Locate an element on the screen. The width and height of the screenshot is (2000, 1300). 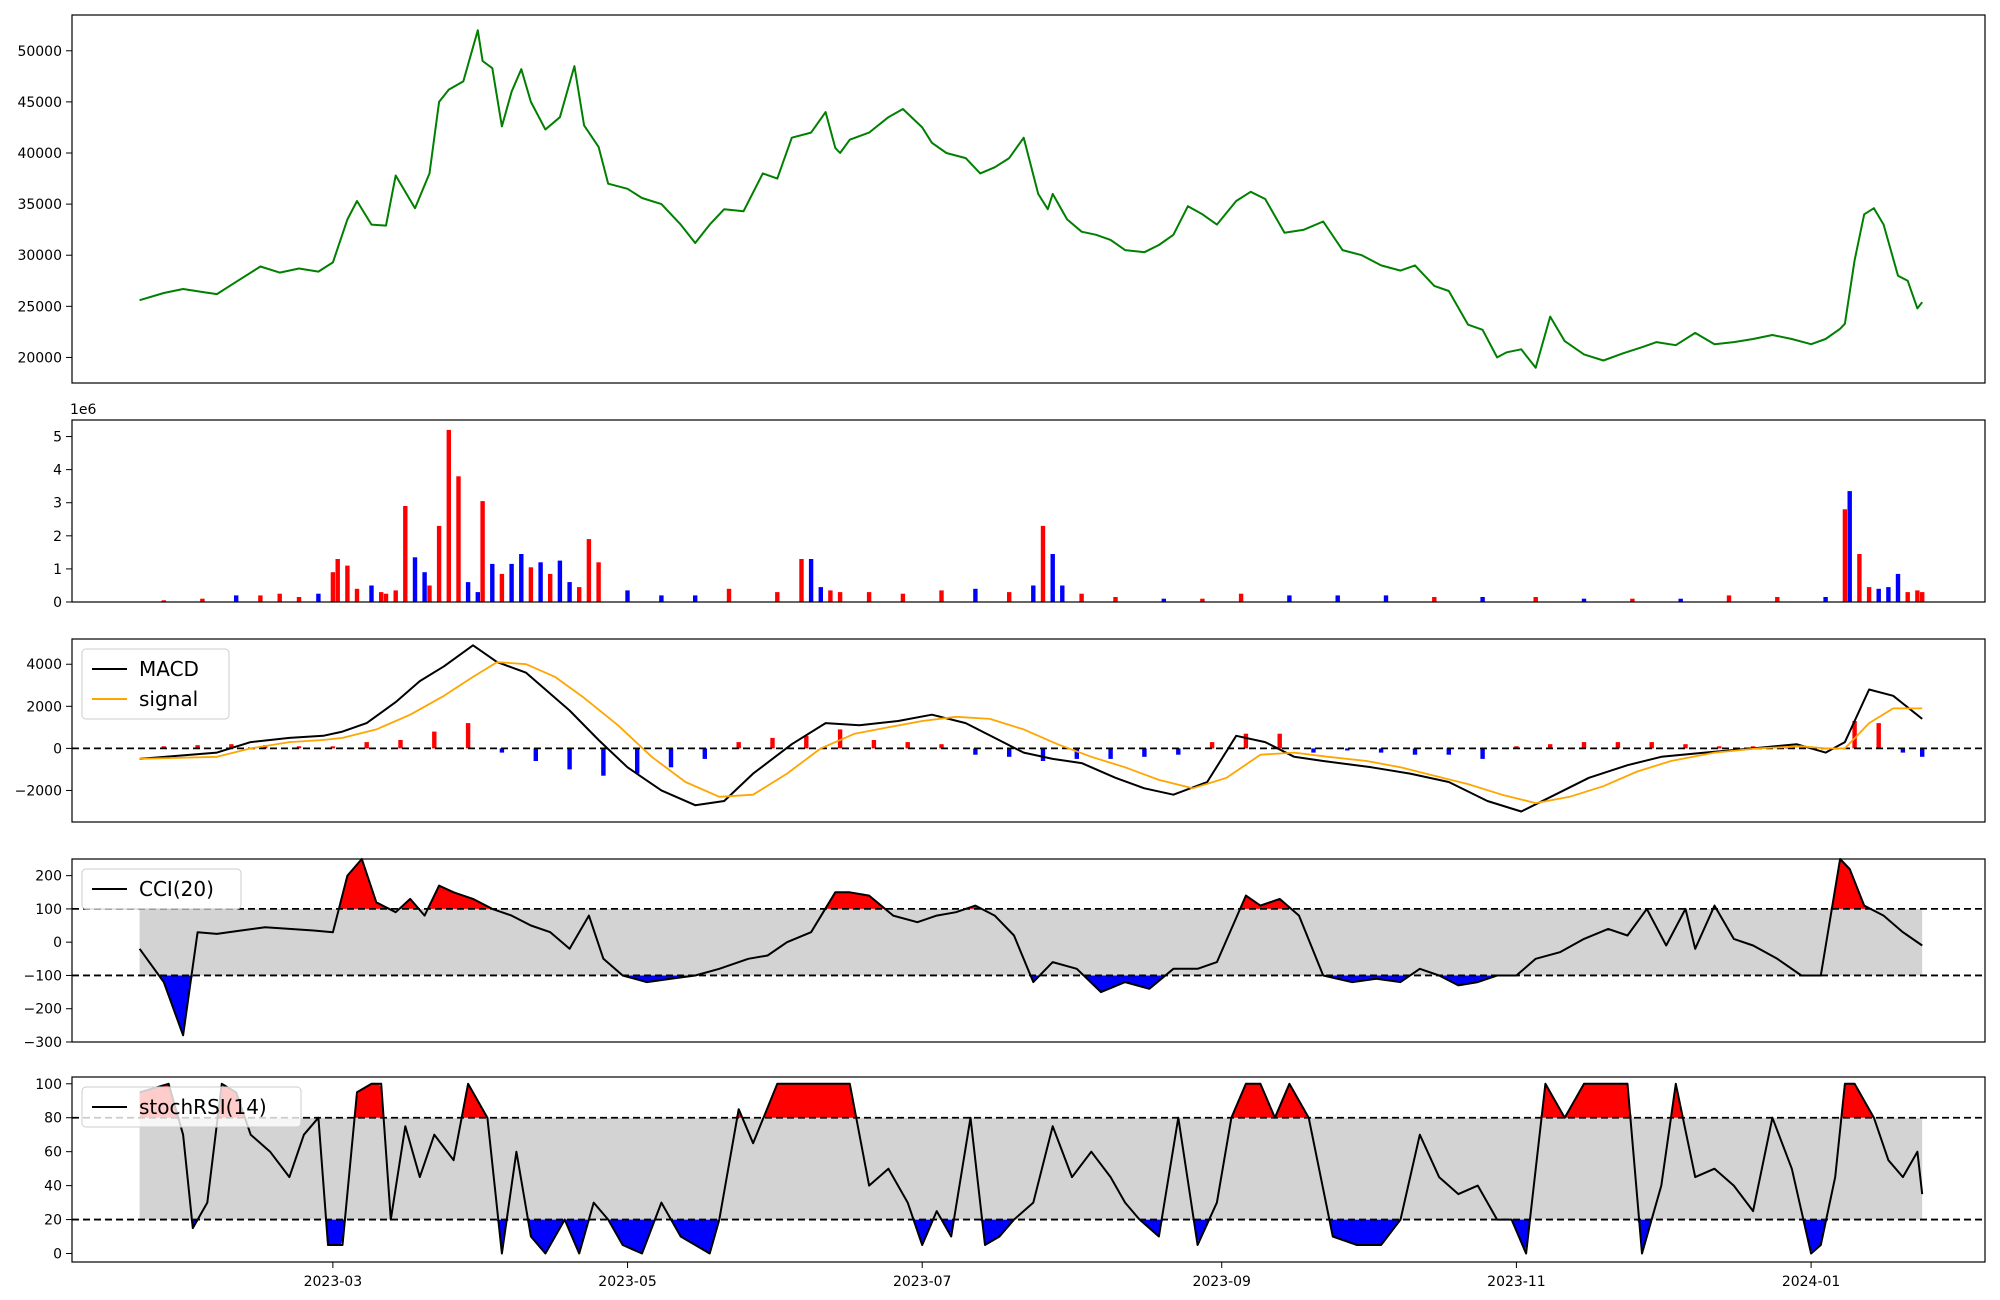
stochrsi-neutral-band is located at coordinates (1031, 1168).